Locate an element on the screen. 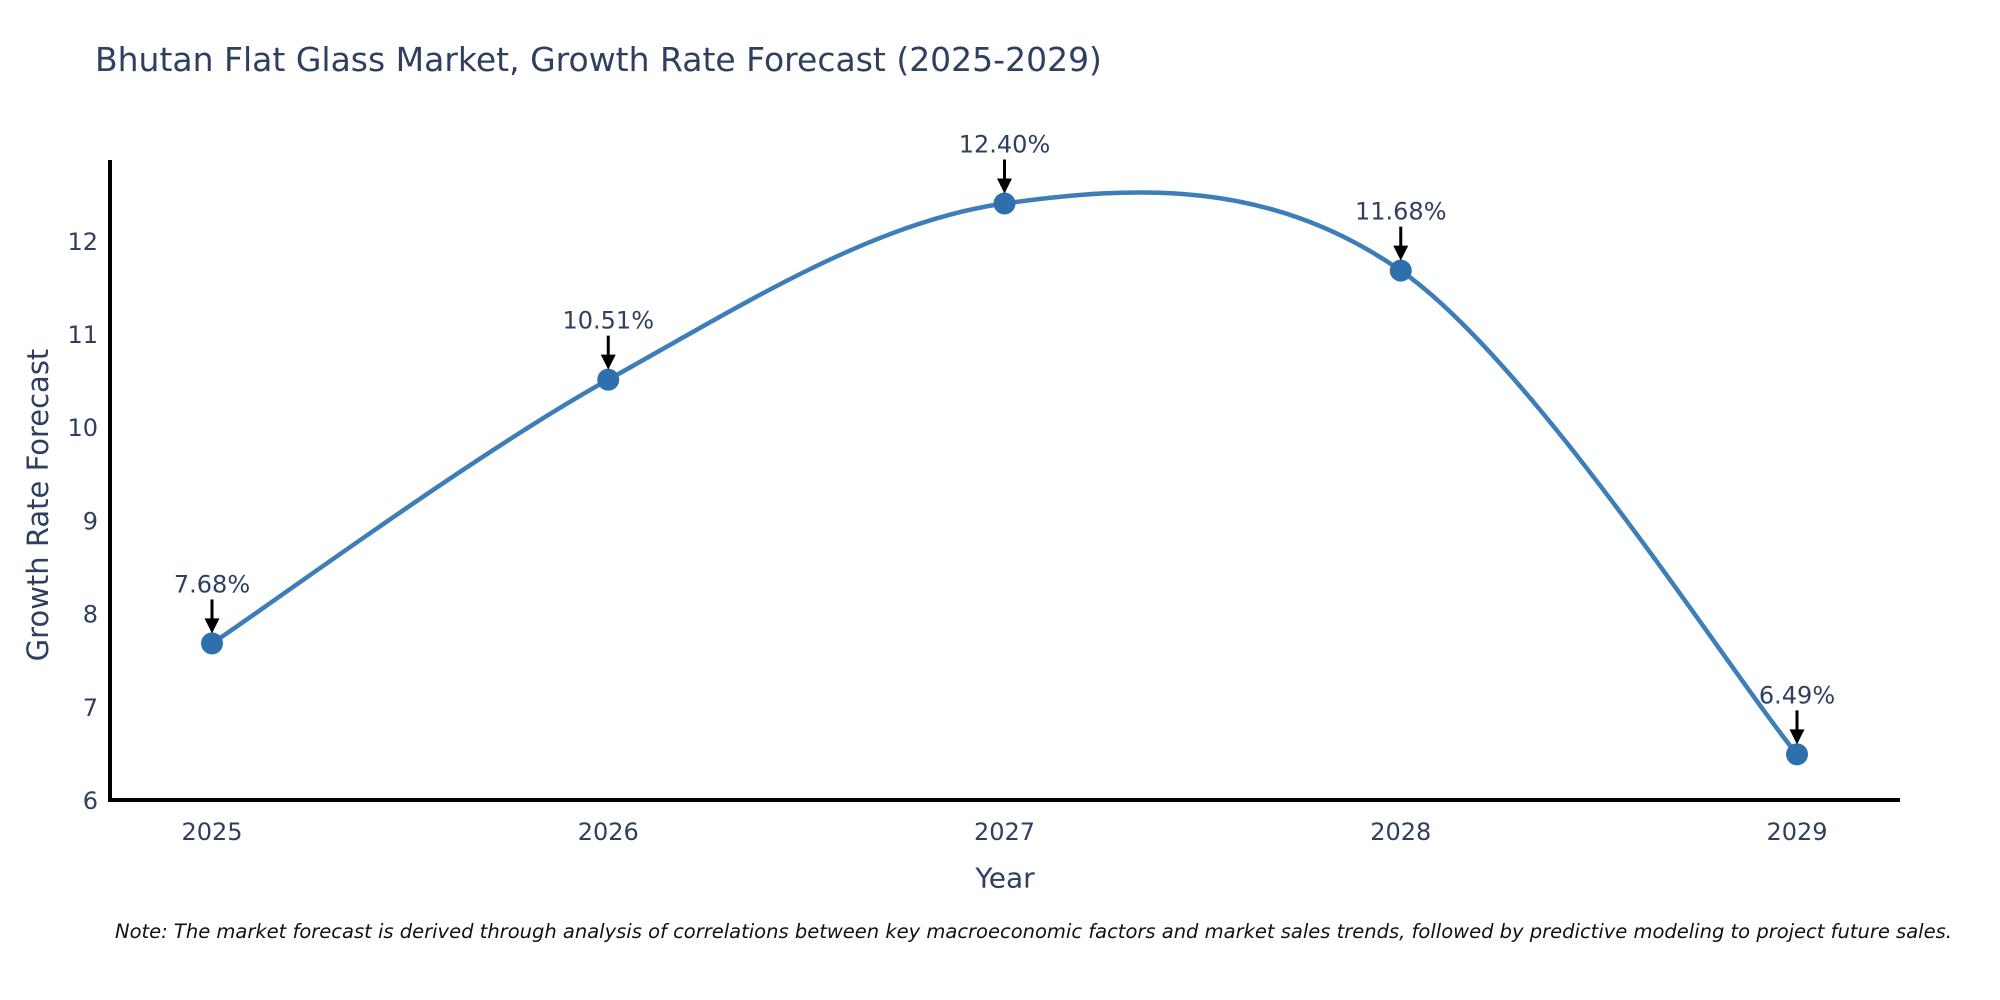 Image resolution: width=2000 pixels, height=1000 pixels. y-tick-label: 12 is located at coordinates (82, 242).